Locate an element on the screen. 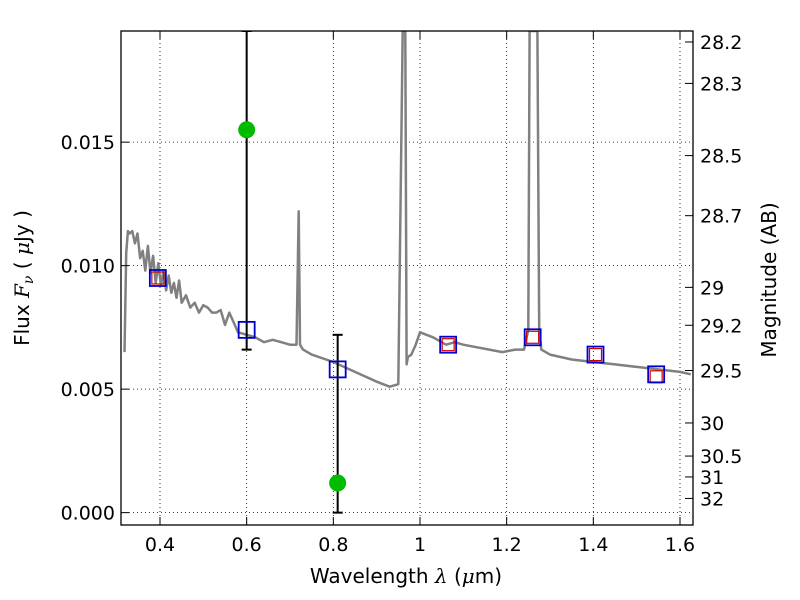 Image resolution: width=800 pixels, height=600 pixels. x-tick-label: 1.2 is located at coordinates (507, 545).